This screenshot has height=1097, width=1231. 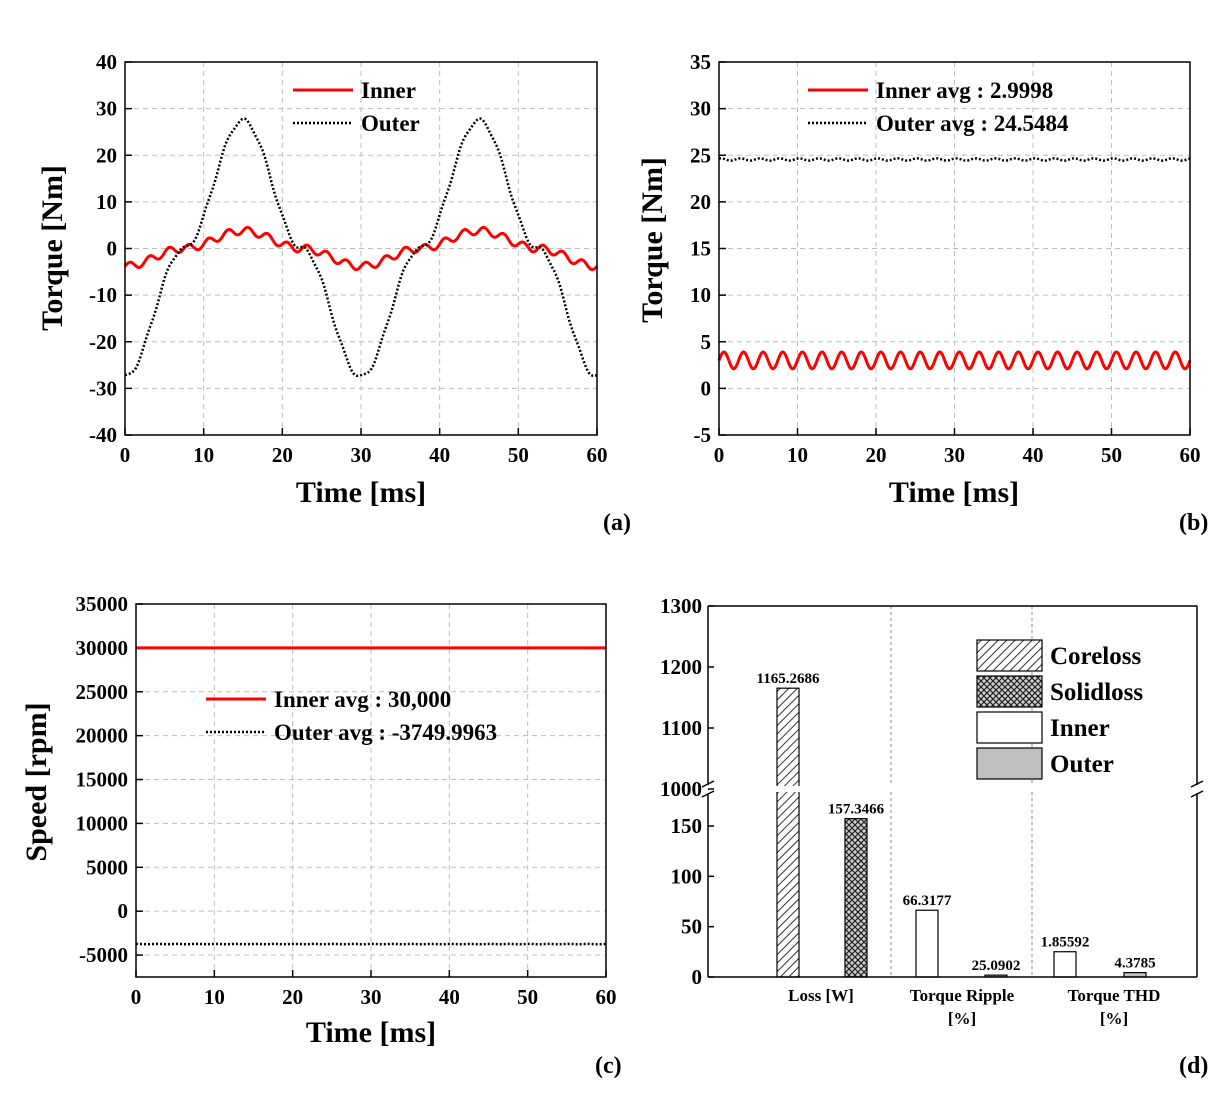 What do you see at coordinates (1065, 964) in the screenshot?
I see `bar-inner` at bounding box center [1065, 964].